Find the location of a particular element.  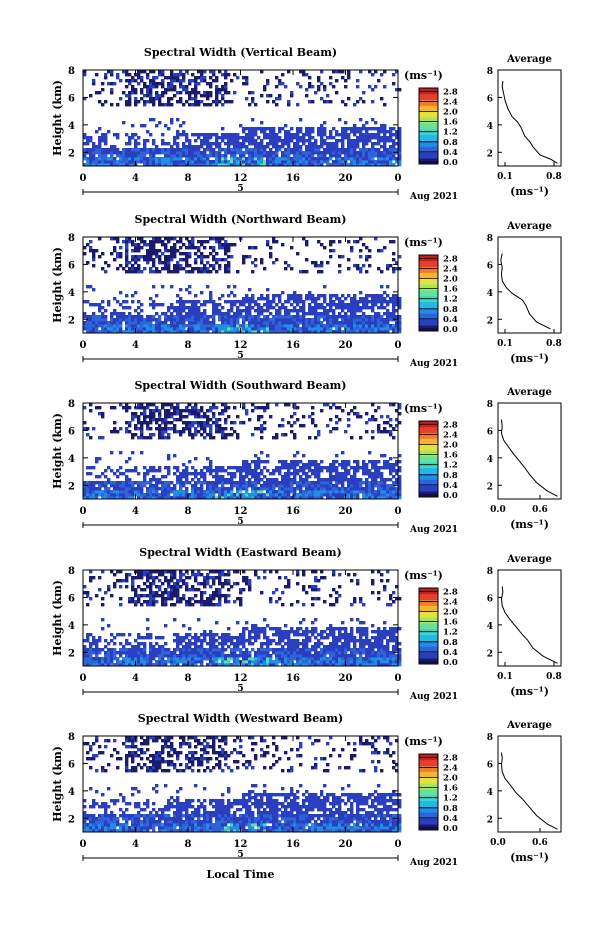

panel-title: Spectral Width (Southward Beam) is located at coordinates (240, 385).